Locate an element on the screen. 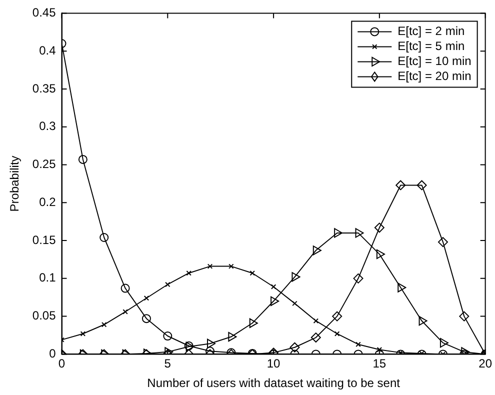 This screenshot has width=495, height=395. x-tick-label: 5 is located at coordinates (168, 363).